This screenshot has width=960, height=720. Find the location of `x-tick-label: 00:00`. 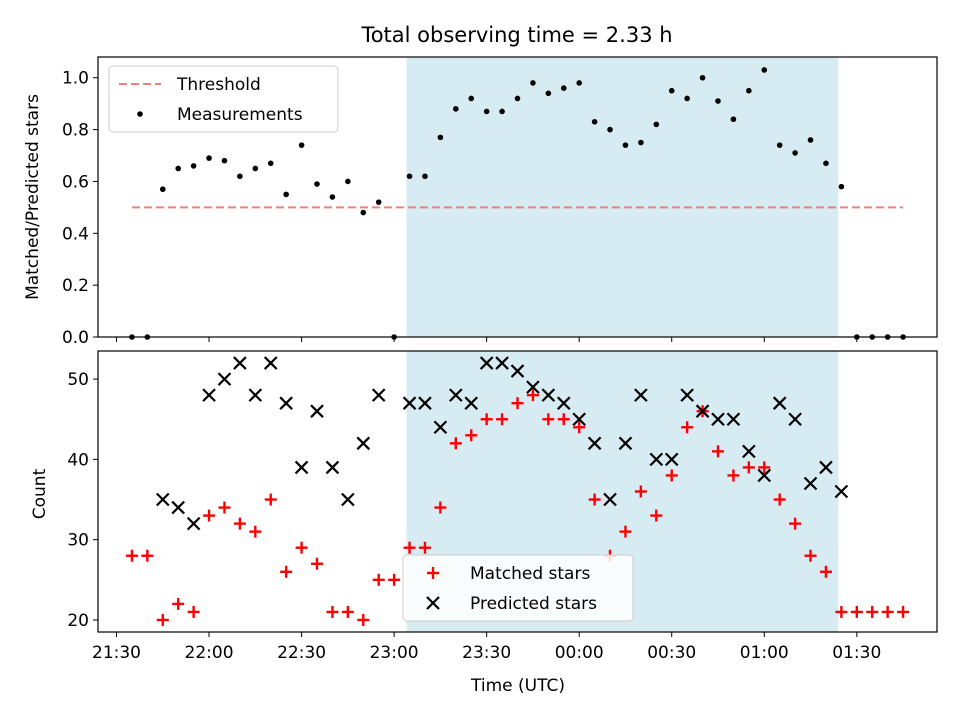

x-tick-label: 00:00 is located at coordinates (579, 653).